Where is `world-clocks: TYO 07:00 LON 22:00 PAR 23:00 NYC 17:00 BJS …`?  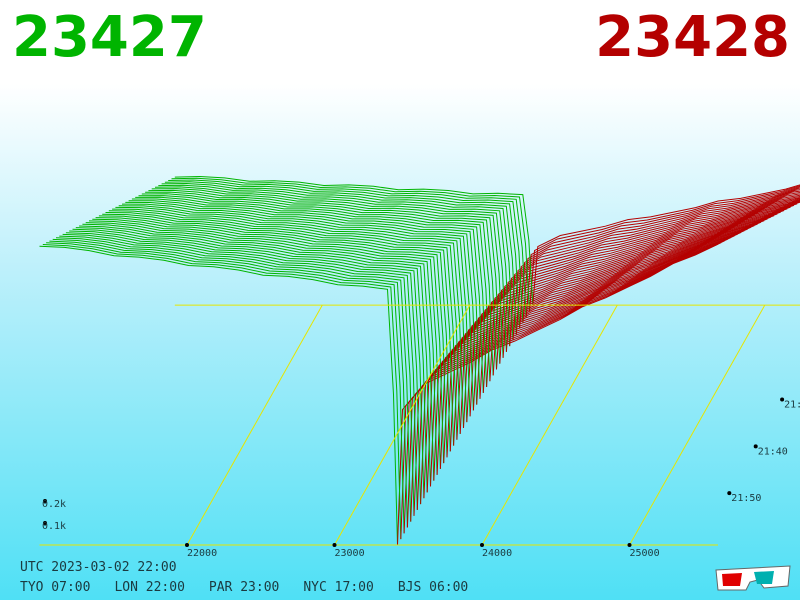 world-clocks: TYO 07:00 LON 22:00 PAR 23:00 NYC 17:00 BJS … is located at coordinates (256, 587).